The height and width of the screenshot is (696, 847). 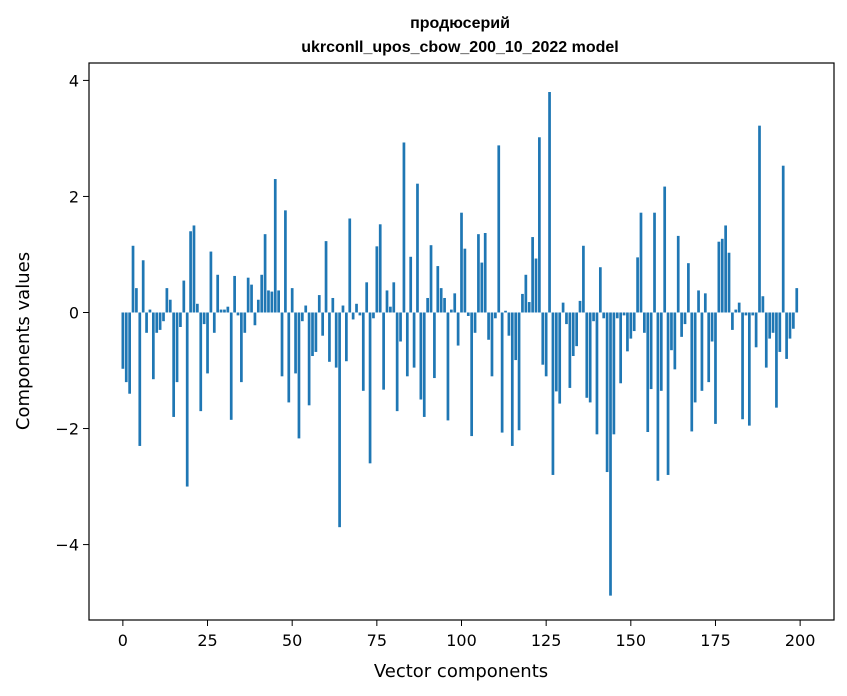 I want to click on y-ticks: 4 2 0 −2 −4, so click(x=72, y=313).